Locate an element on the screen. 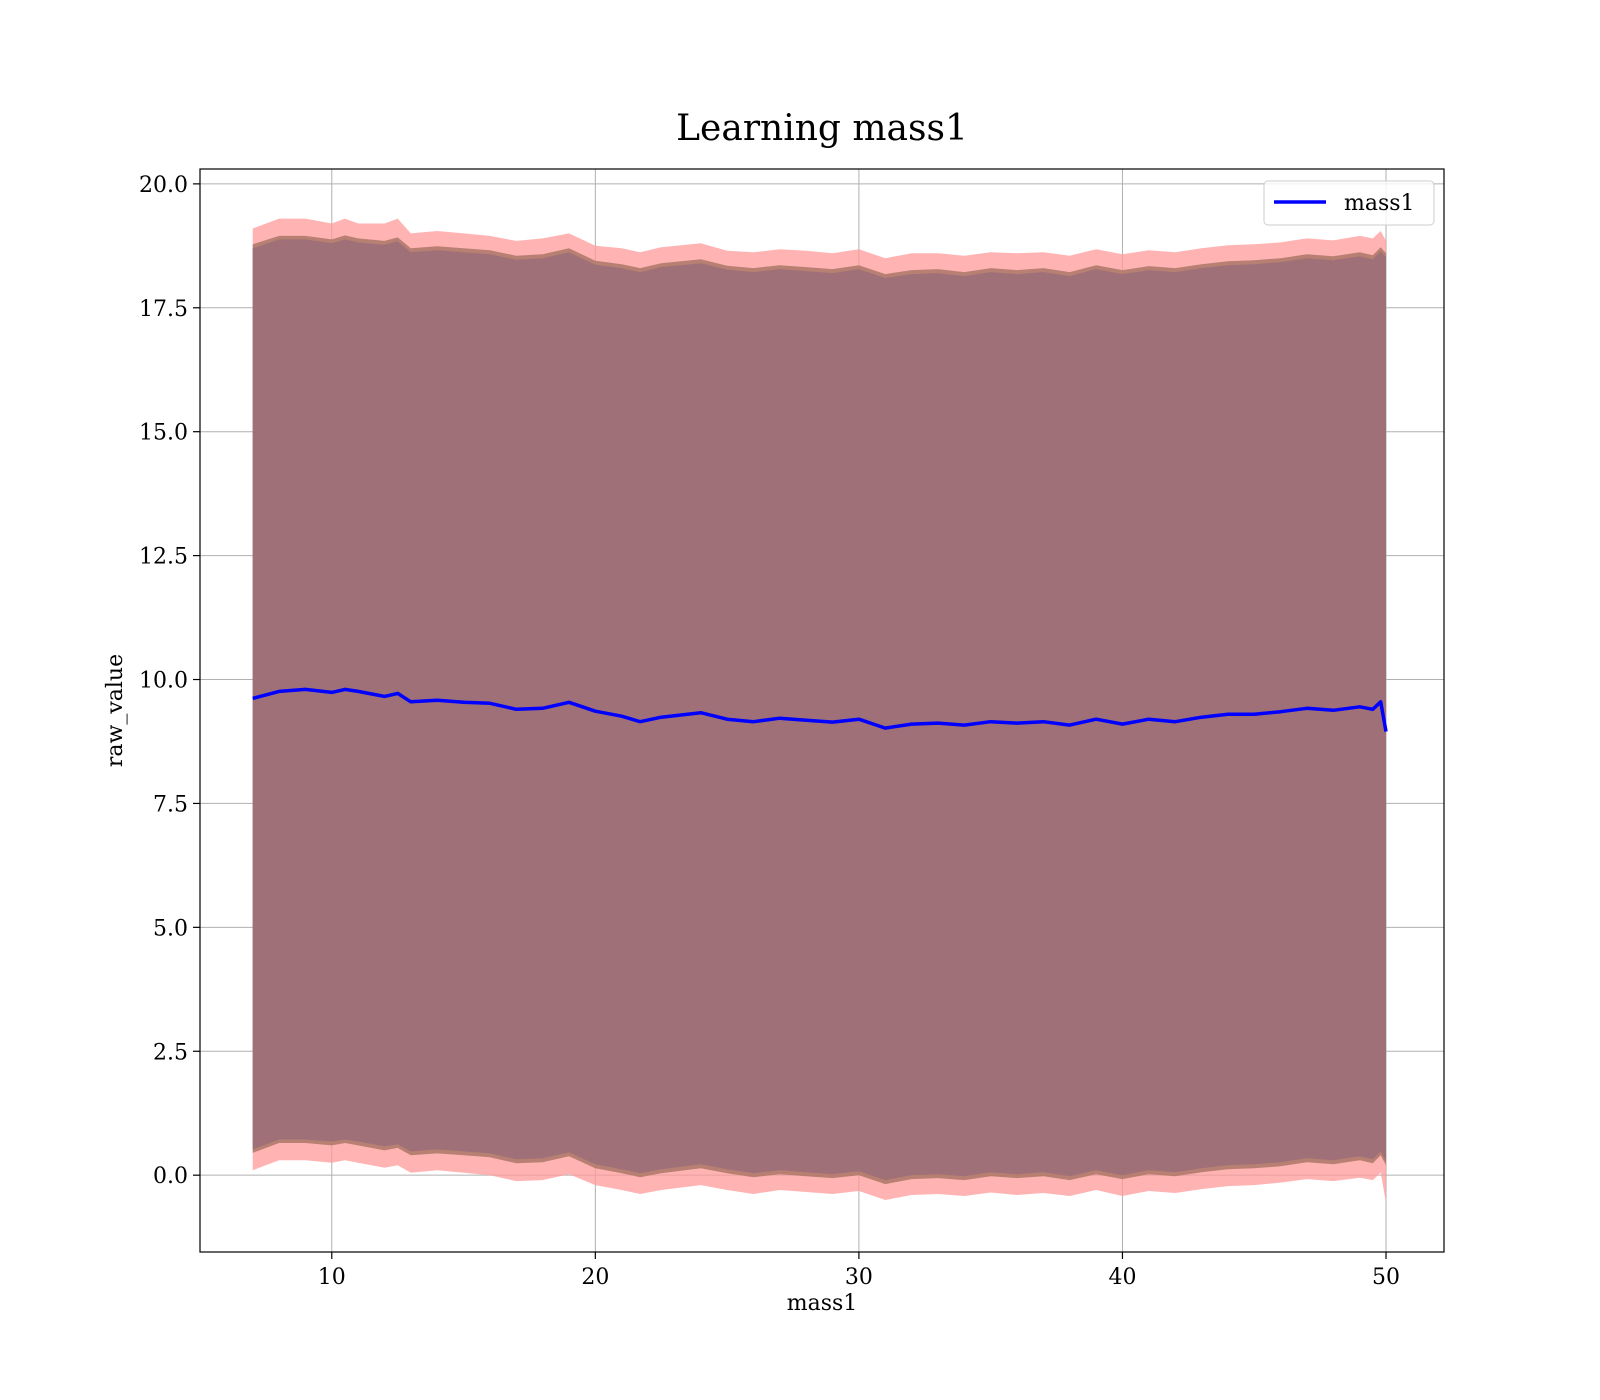  x-tick-label-0: 10 is located at coordinates (332, 1277).